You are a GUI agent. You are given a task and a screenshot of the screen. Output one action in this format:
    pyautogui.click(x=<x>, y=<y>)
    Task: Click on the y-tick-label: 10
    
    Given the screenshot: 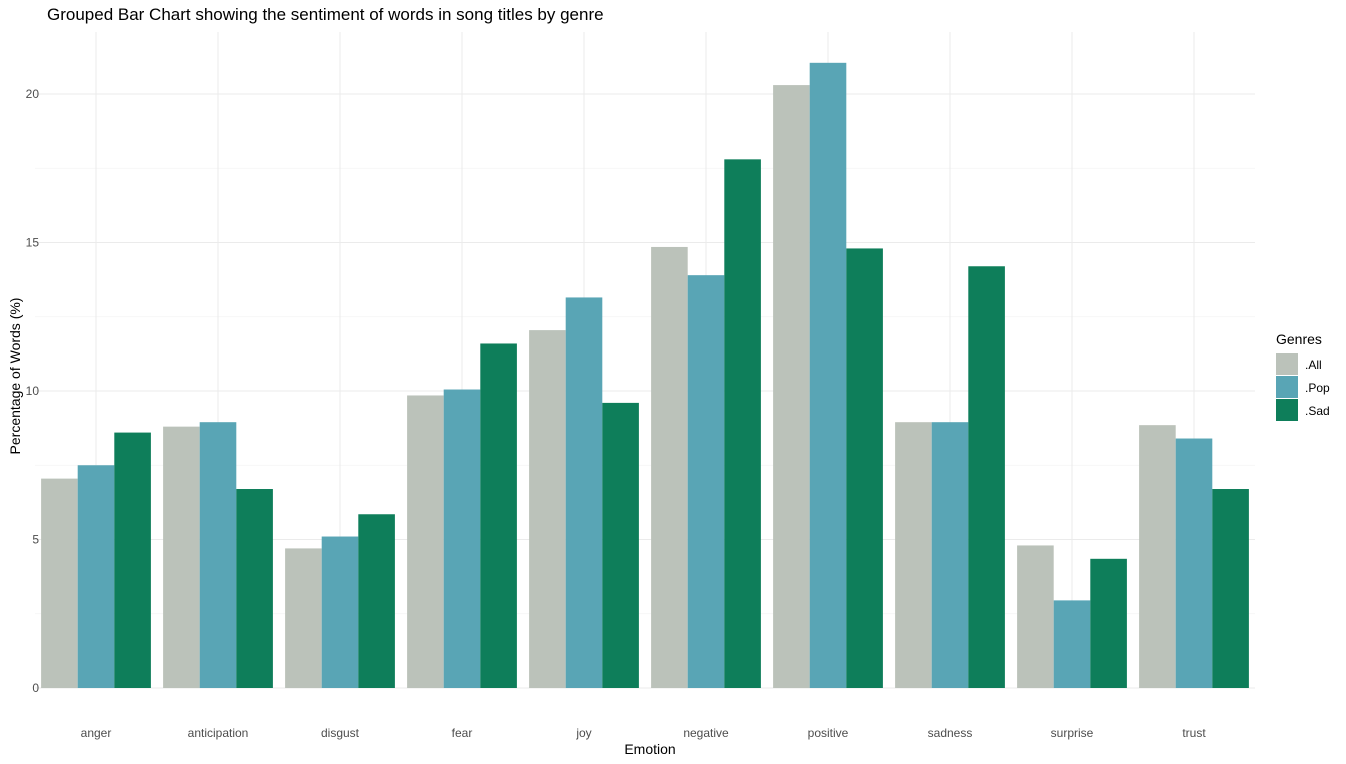 What is the action you would take?
    pyautogui.click(x=33, y=391)
    